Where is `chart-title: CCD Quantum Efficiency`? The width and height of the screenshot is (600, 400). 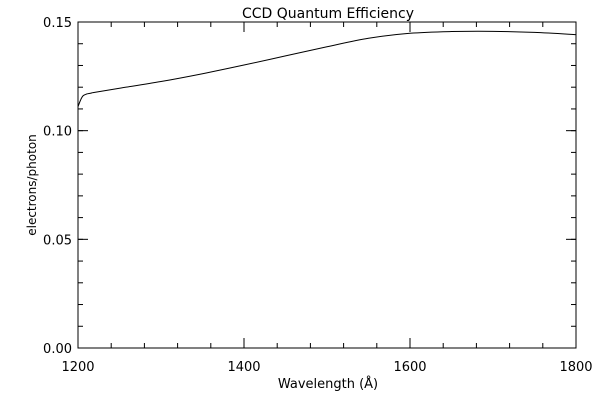
chart-title: CCD Quantum Efficiency is located at coordinates (328, 14).